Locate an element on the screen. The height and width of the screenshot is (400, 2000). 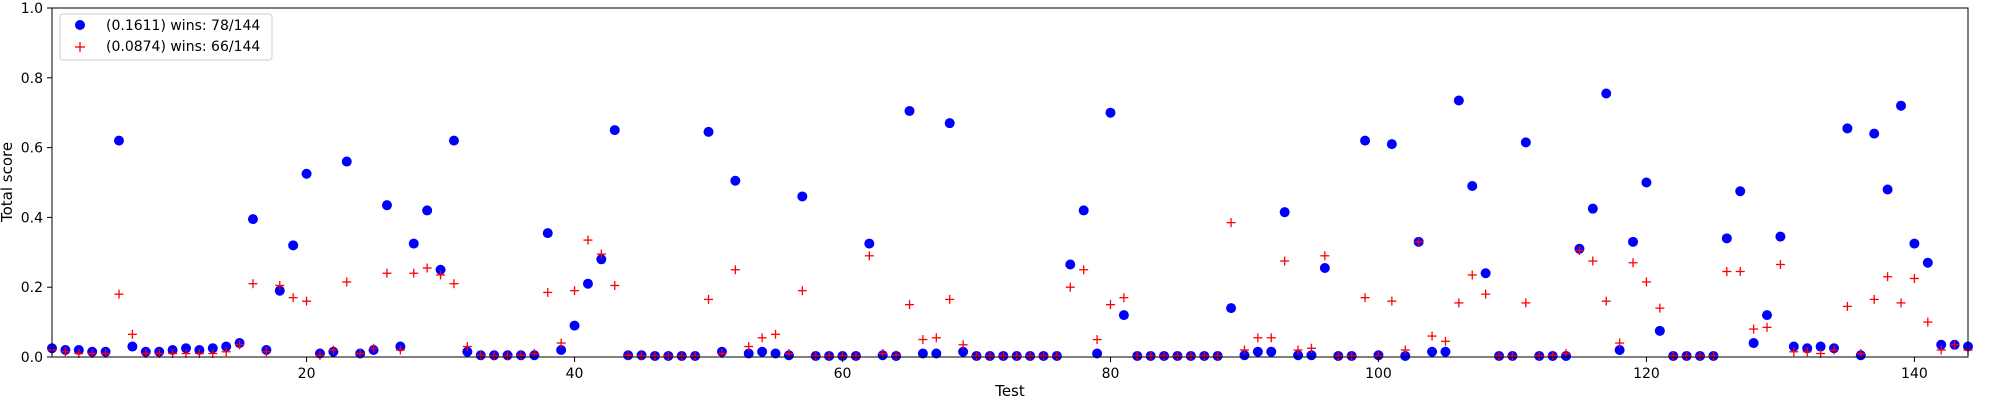
x-tick-label: 80 is located at coordinates (1111, 374).